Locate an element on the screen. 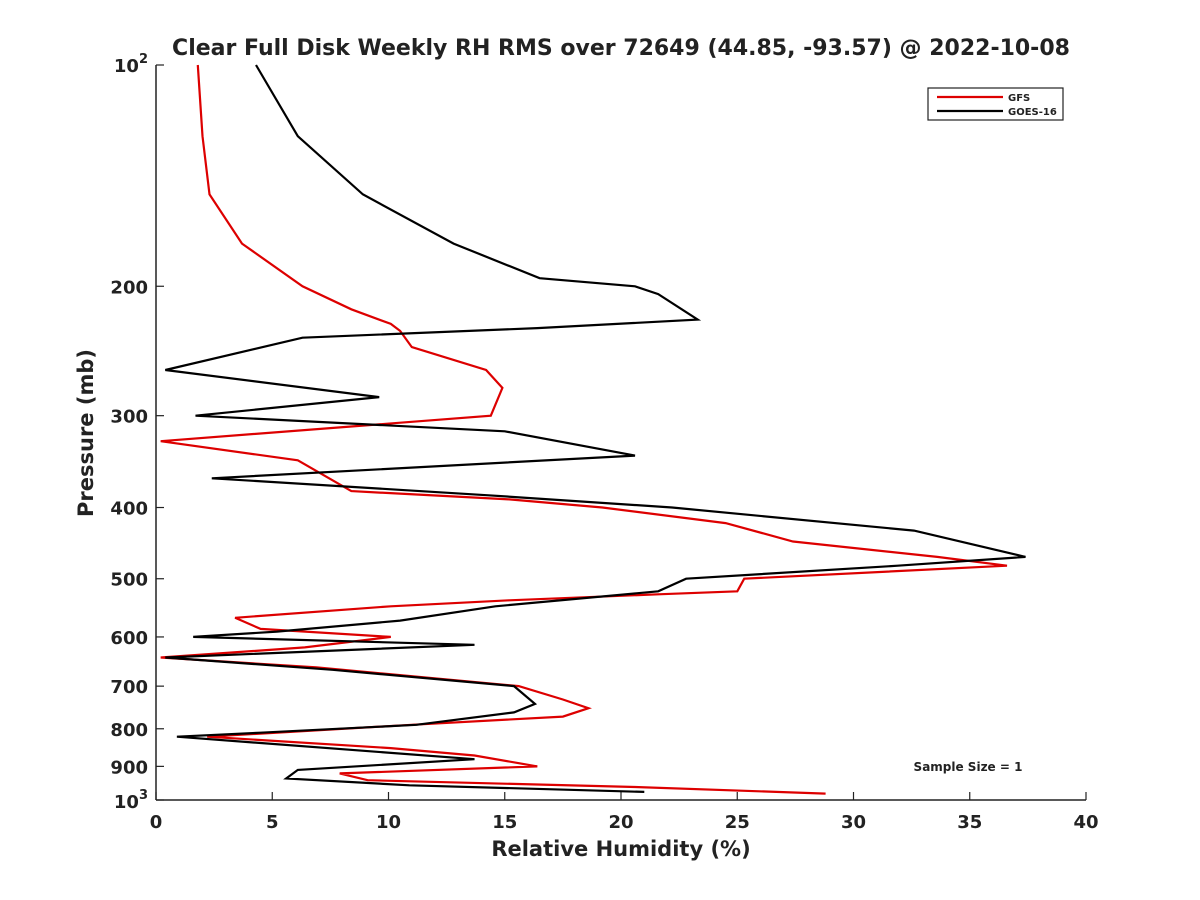 The width and height of the screenshot is (1200, 900). x-ticks: 0 5 10 15 20 25 30 35 40 is located at coordinates (624, 812).